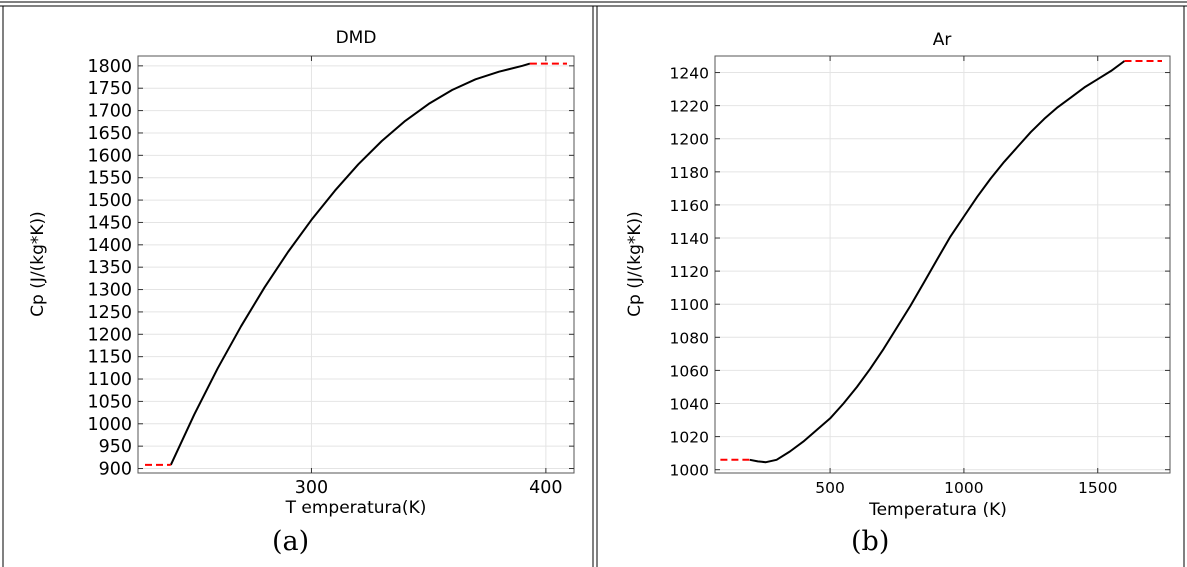  What do you see at coordinates (109, 89) in the screenshot?
I see `y-tick-label: 1750` at bounding box center [109, 89].